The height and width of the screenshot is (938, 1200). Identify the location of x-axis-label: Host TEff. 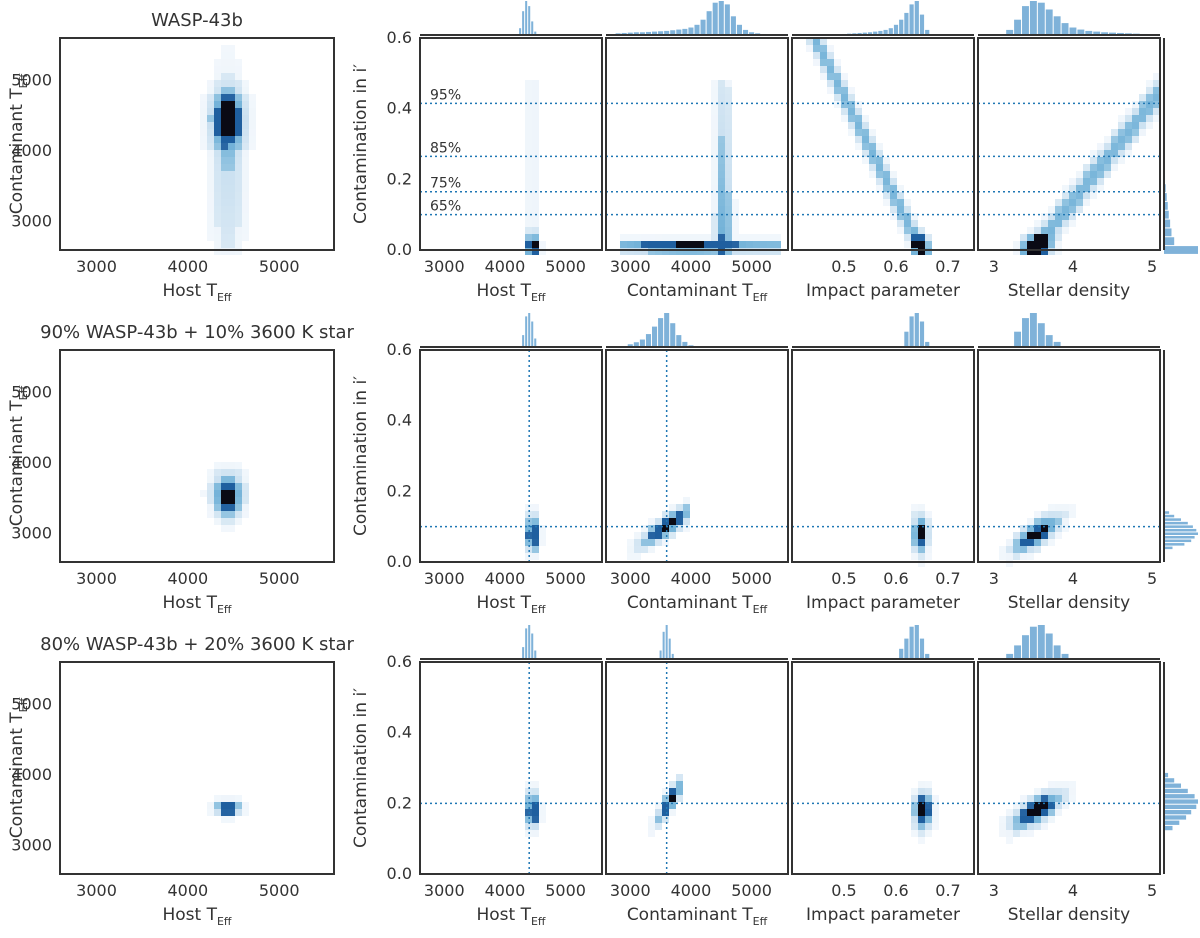
(510, 604).